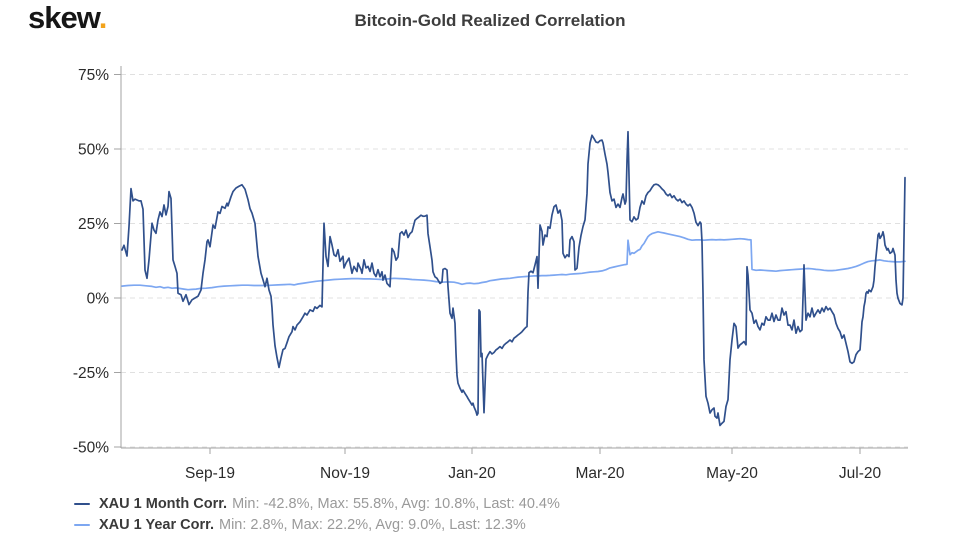 The height and width of the screenshot is (547, 980). Describe the element at coordinates (210, 473) in the screenshot. I see `x-tick-label: Sep-19` at that location.